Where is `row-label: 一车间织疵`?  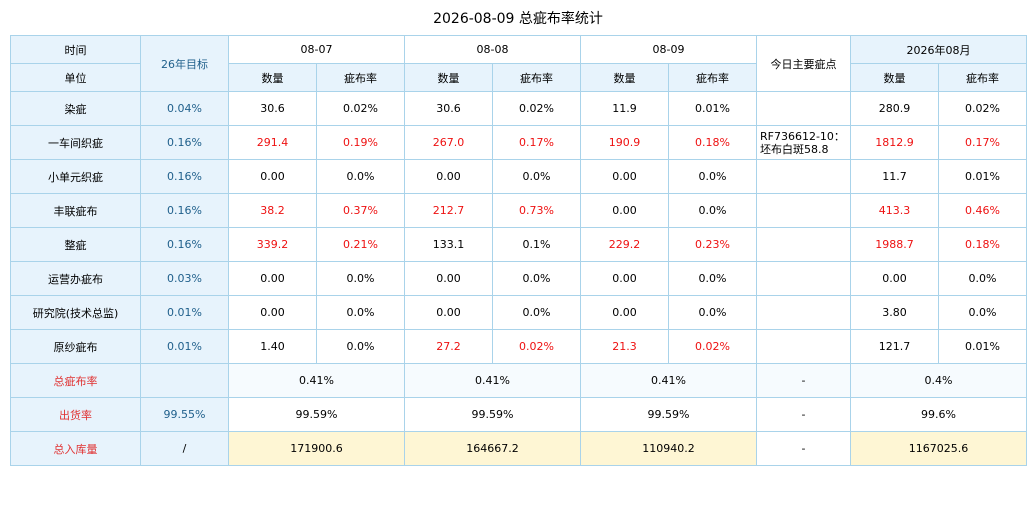
row-label: 一车间织疵 is located at coordinates (75, 142).